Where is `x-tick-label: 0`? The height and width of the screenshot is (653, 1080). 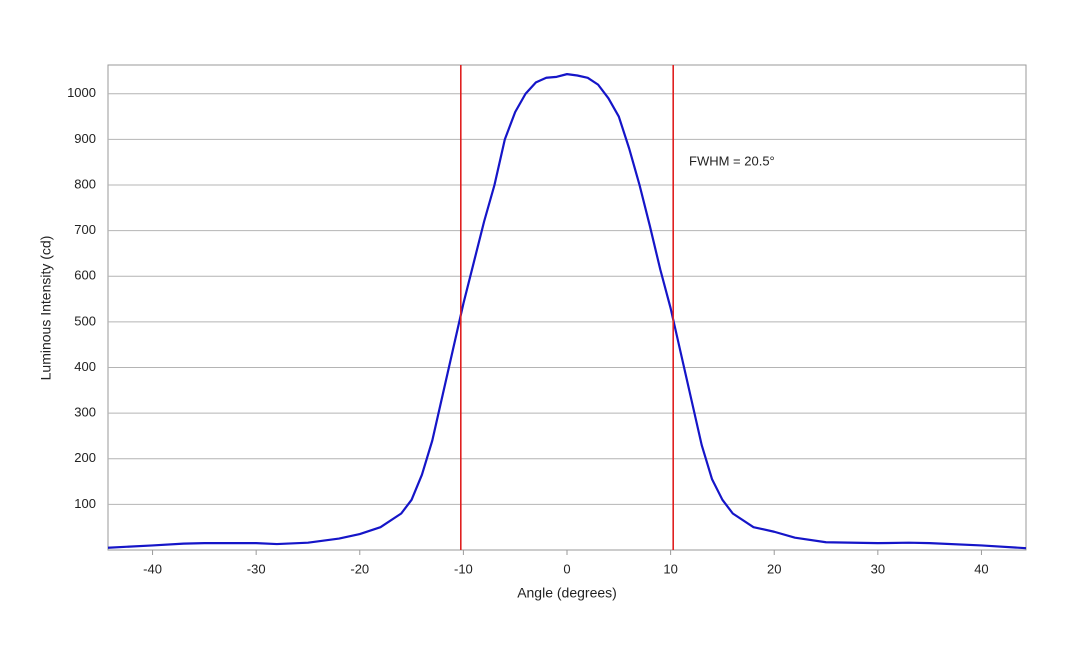 x-tick-label: 0 is located at coordinates (566, 568).